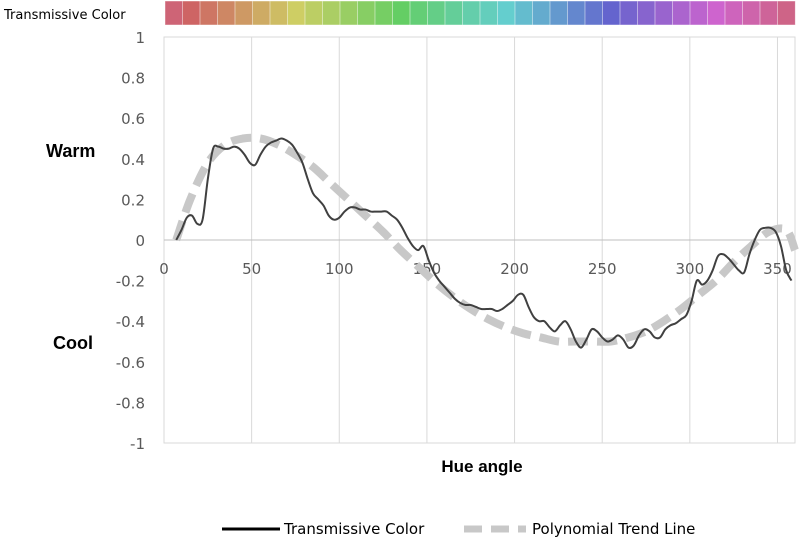 This screenshot has width=800, height=540. Describe the element at coordinates (130, 363) in the screenshot. I see `y-tick-label: -0.6` at that location.